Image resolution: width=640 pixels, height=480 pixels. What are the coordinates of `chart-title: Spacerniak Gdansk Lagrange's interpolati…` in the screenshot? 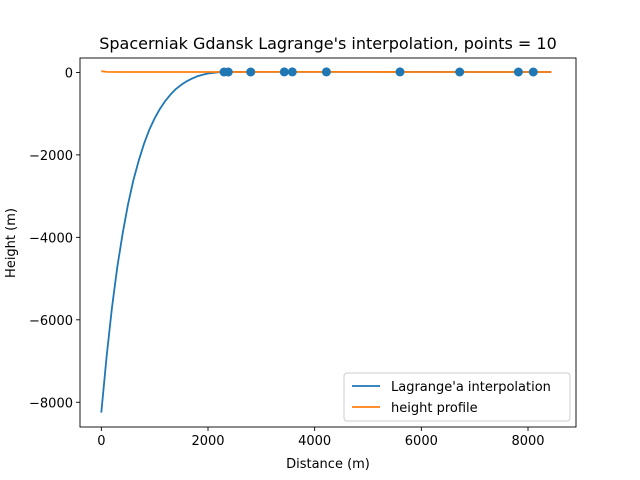 It's located at (328, 43).